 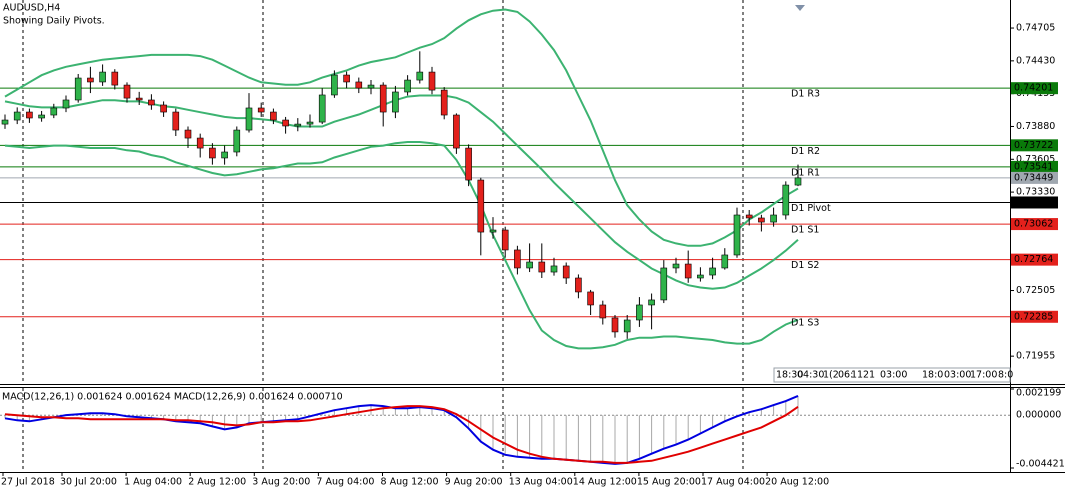 I want to click on y-tick-label: 0.73330, so click(x=1035, y=192).